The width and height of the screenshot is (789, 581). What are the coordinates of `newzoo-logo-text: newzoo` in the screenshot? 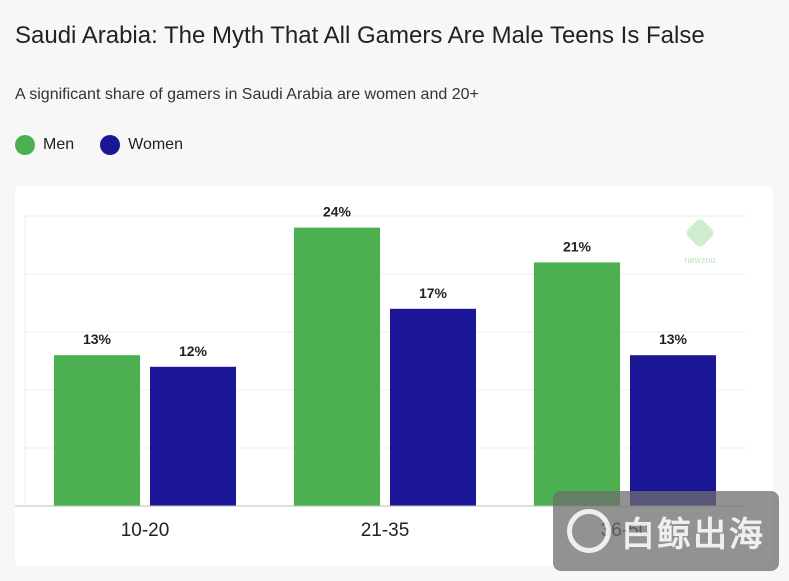 It's located at (699, 260).